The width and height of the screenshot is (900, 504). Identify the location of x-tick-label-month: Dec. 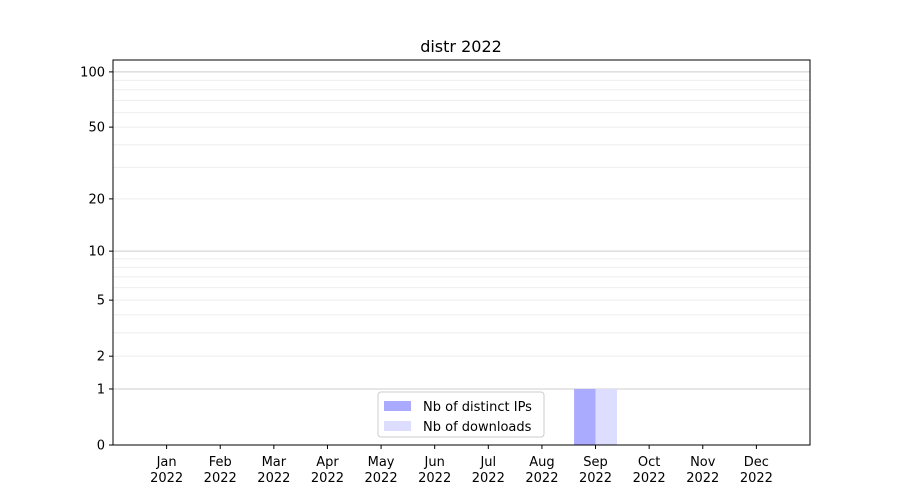
(756, 462).